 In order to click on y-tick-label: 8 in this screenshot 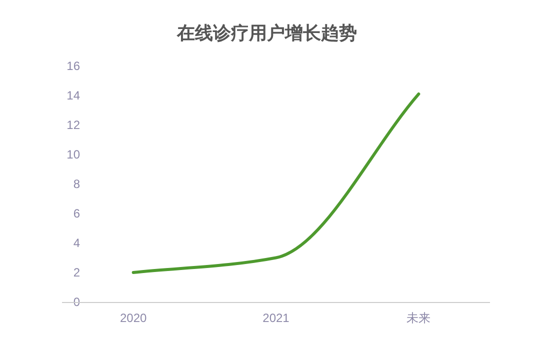, I will do `click(76, 184)`.